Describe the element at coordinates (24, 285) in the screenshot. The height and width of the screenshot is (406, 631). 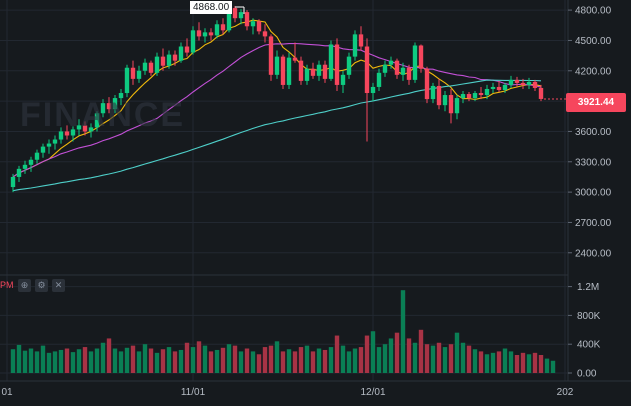
I see `indicator-add-button: ⊕` at that location.